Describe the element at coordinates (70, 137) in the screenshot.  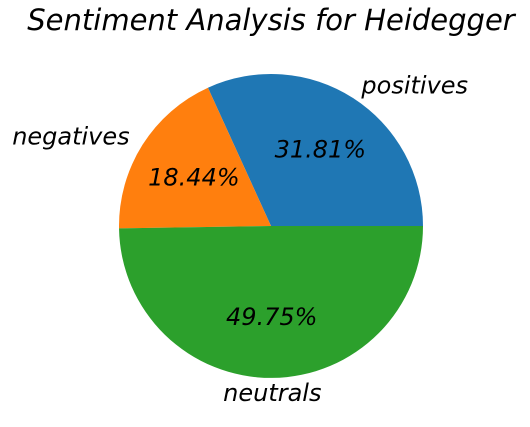
I see `slice-label-negatives: negatives` at that location.